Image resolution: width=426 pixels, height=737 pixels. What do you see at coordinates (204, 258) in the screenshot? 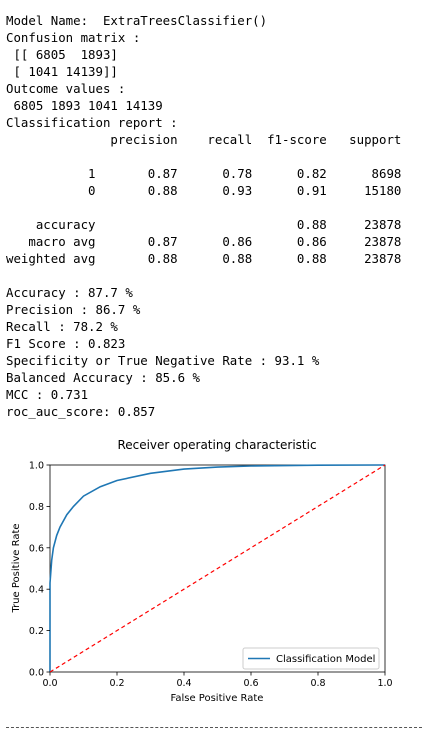
I see `output-line: weighted avg 0.88 0.88 0.88 23878` at bounding box center [204, 258].